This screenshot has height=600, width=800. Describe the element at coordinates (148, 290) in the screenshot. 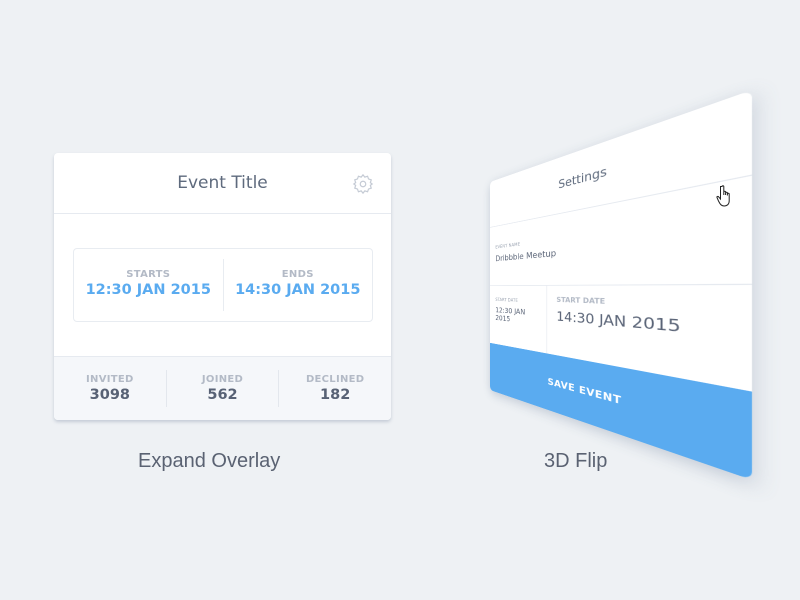

I see `starts-value: 12:30 JAN 2015` at that location.